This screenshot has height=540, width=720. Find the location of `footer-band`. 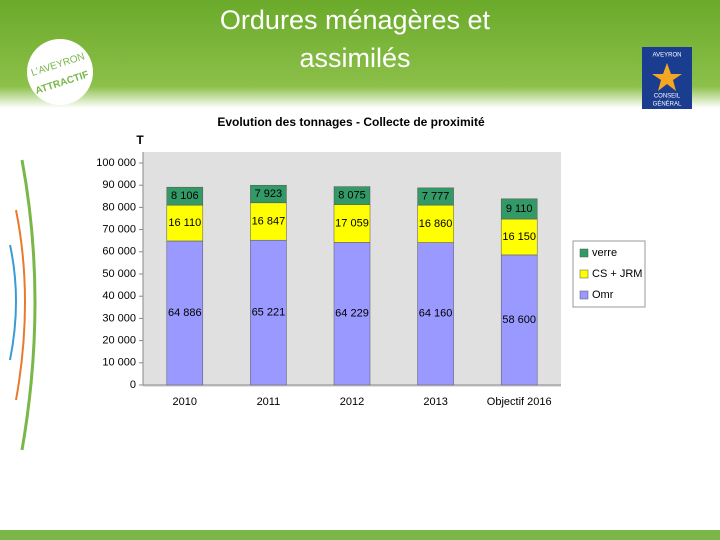

footer-band is located at coordinates (360, 535).